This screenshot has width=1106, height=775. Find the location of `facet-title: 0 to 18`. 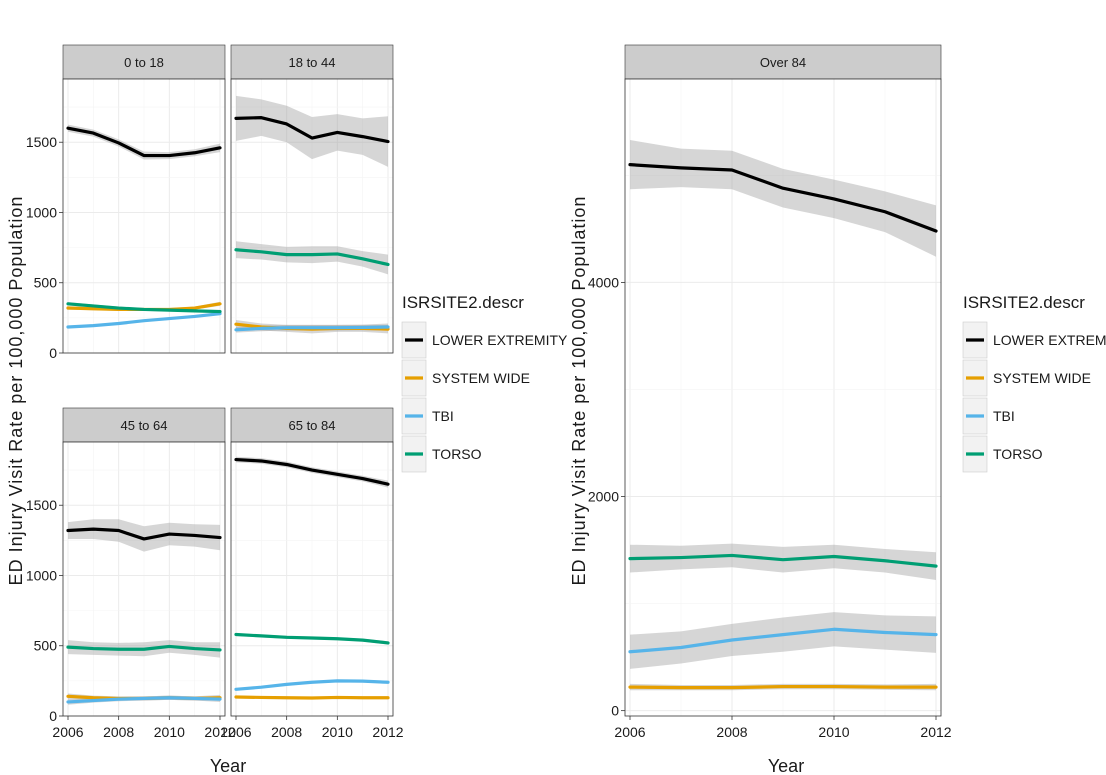

facet-title: 0 to 18 is located at coordinates (144, 62).